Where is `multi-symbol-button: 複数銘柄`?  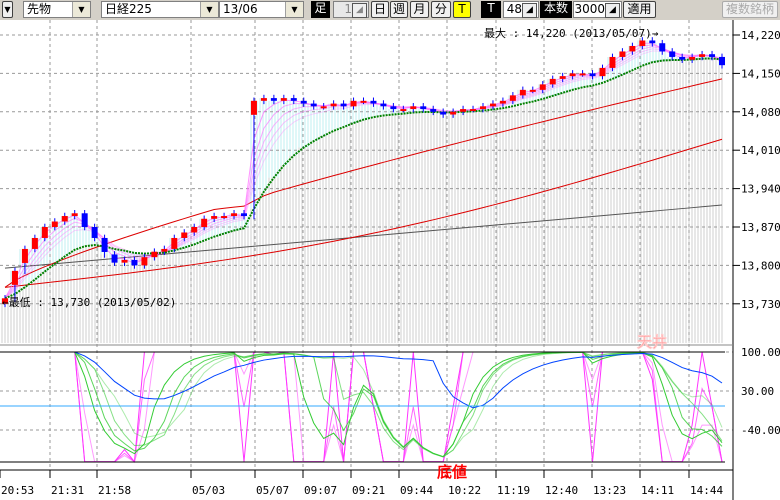 multi-symbol-button: 複数銘柄 is located at coordinates (750, 9).